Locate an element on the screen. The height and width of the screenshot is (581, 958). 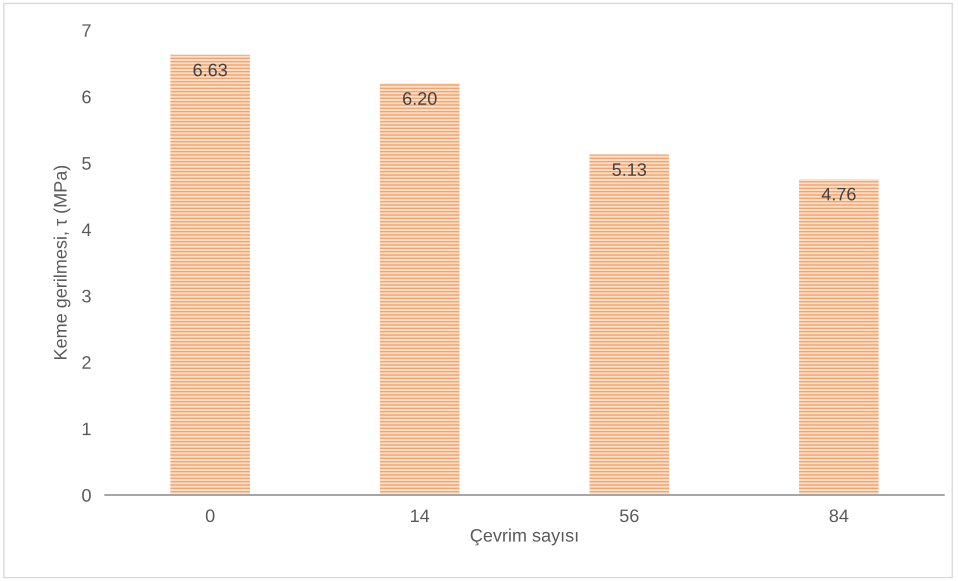
data-label: 6.63 is located at coordinates (210, 70).